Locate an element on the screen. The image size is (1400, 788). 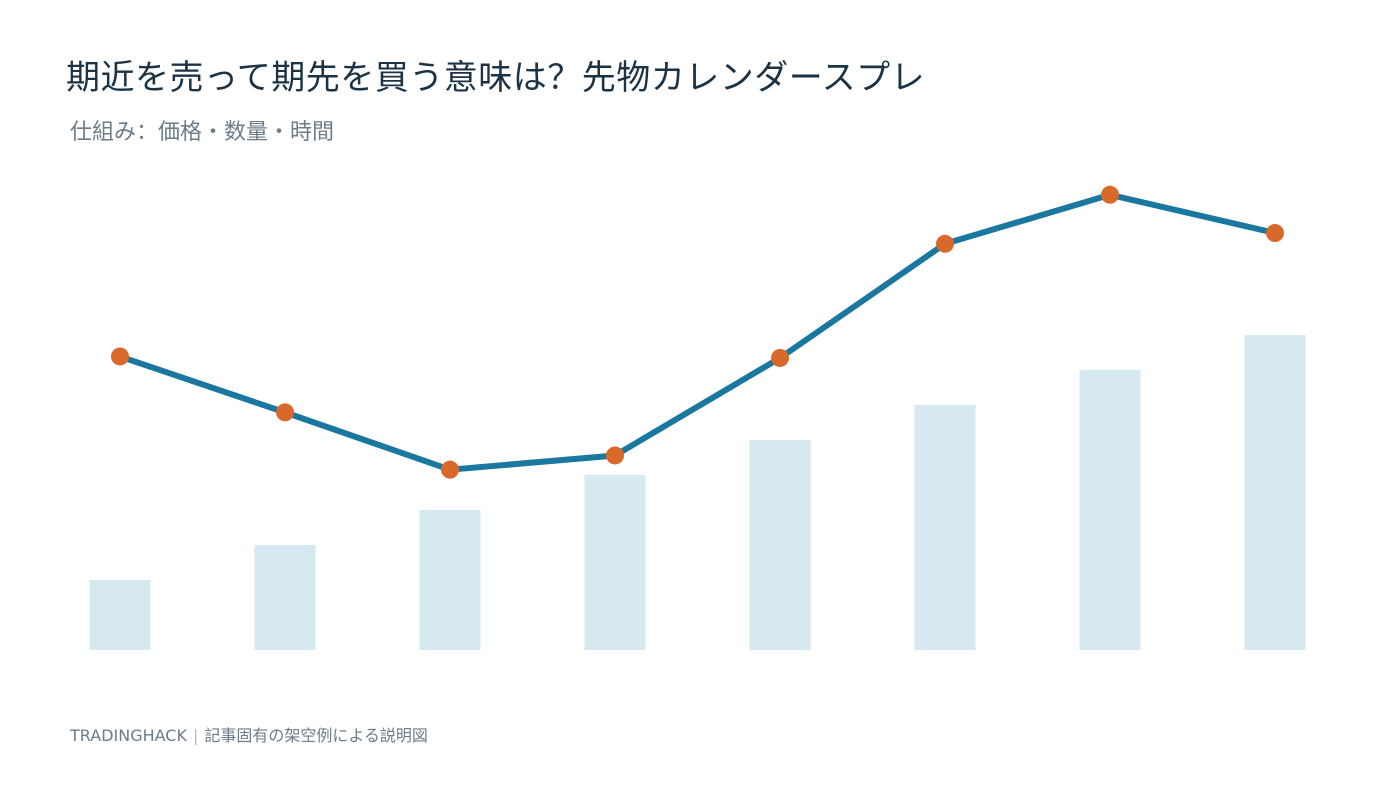
footer-brand: TRADINGHACK is located at coordinates (128, 735).